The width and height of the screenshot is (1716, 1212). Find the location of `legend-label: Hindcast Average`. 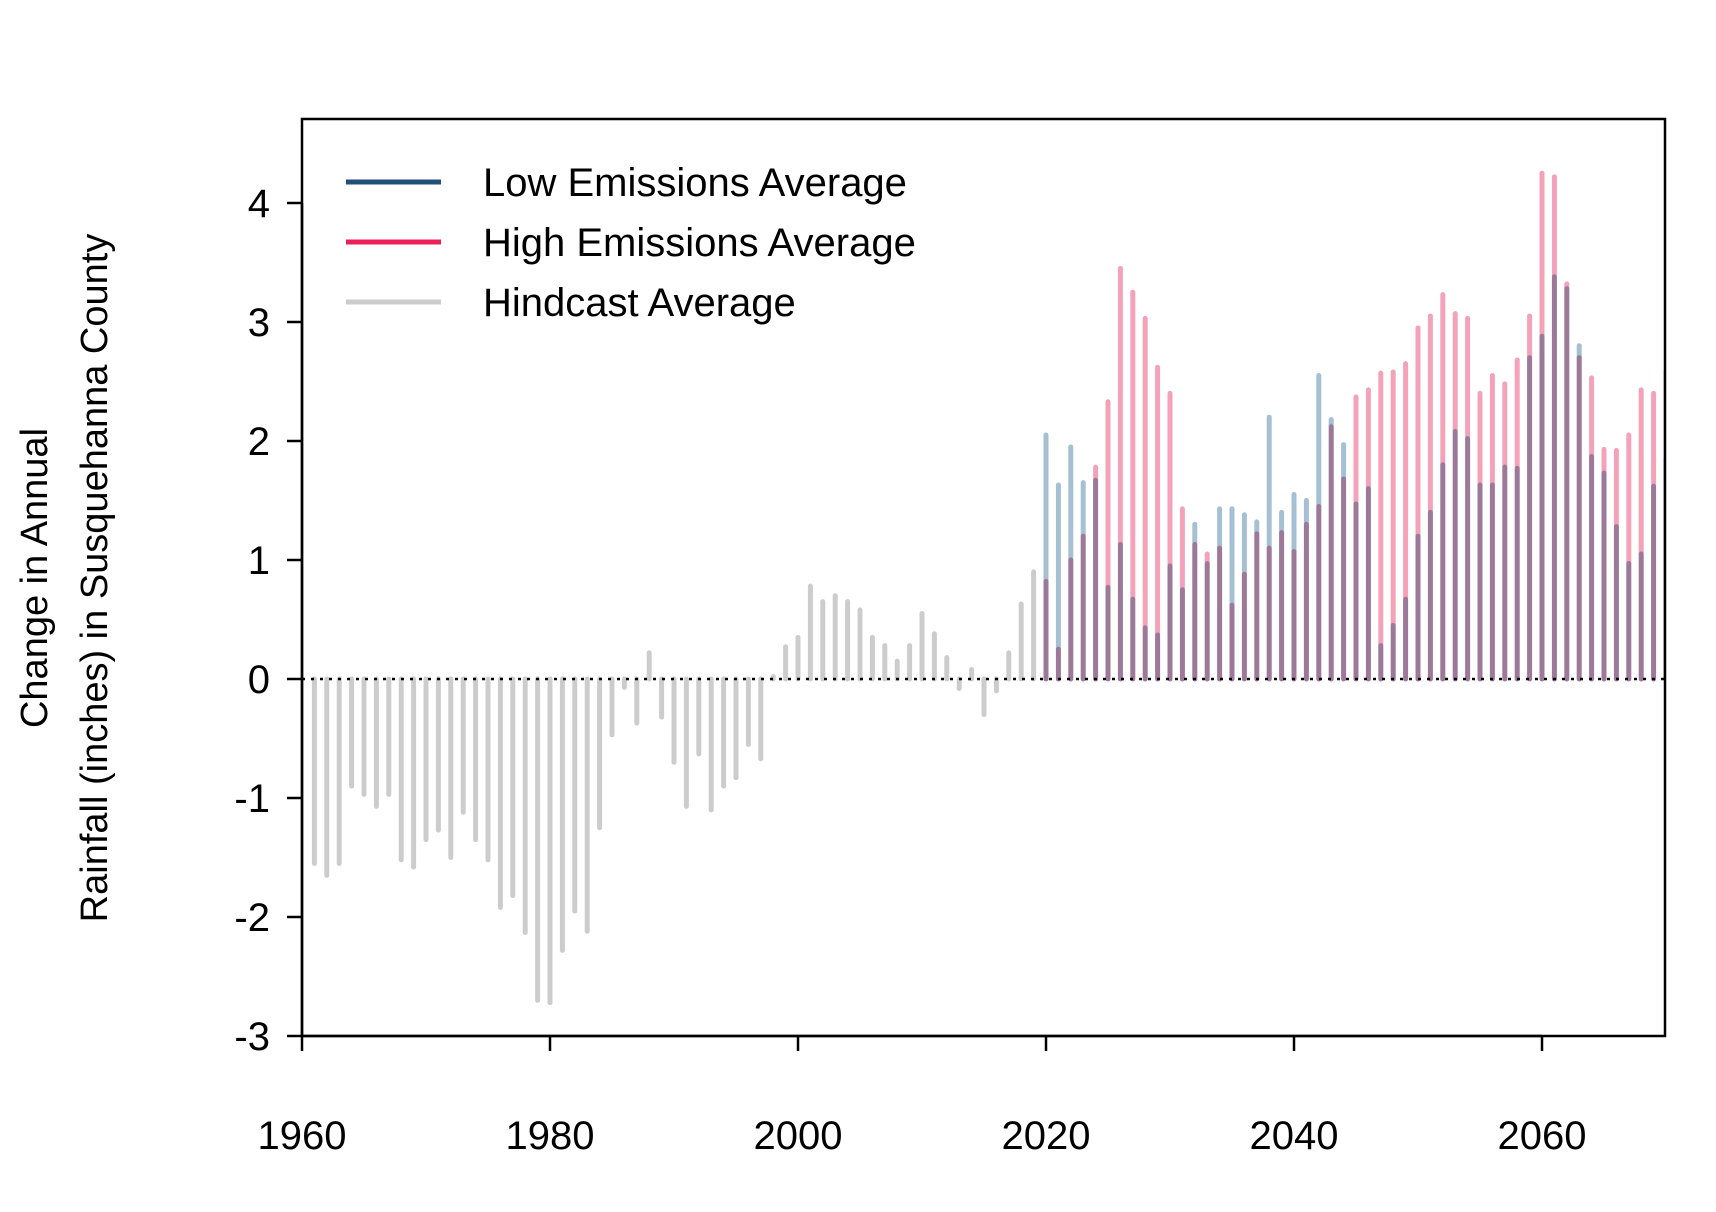

legend-label: Hindcast Average is located at coordinates (639, 303).